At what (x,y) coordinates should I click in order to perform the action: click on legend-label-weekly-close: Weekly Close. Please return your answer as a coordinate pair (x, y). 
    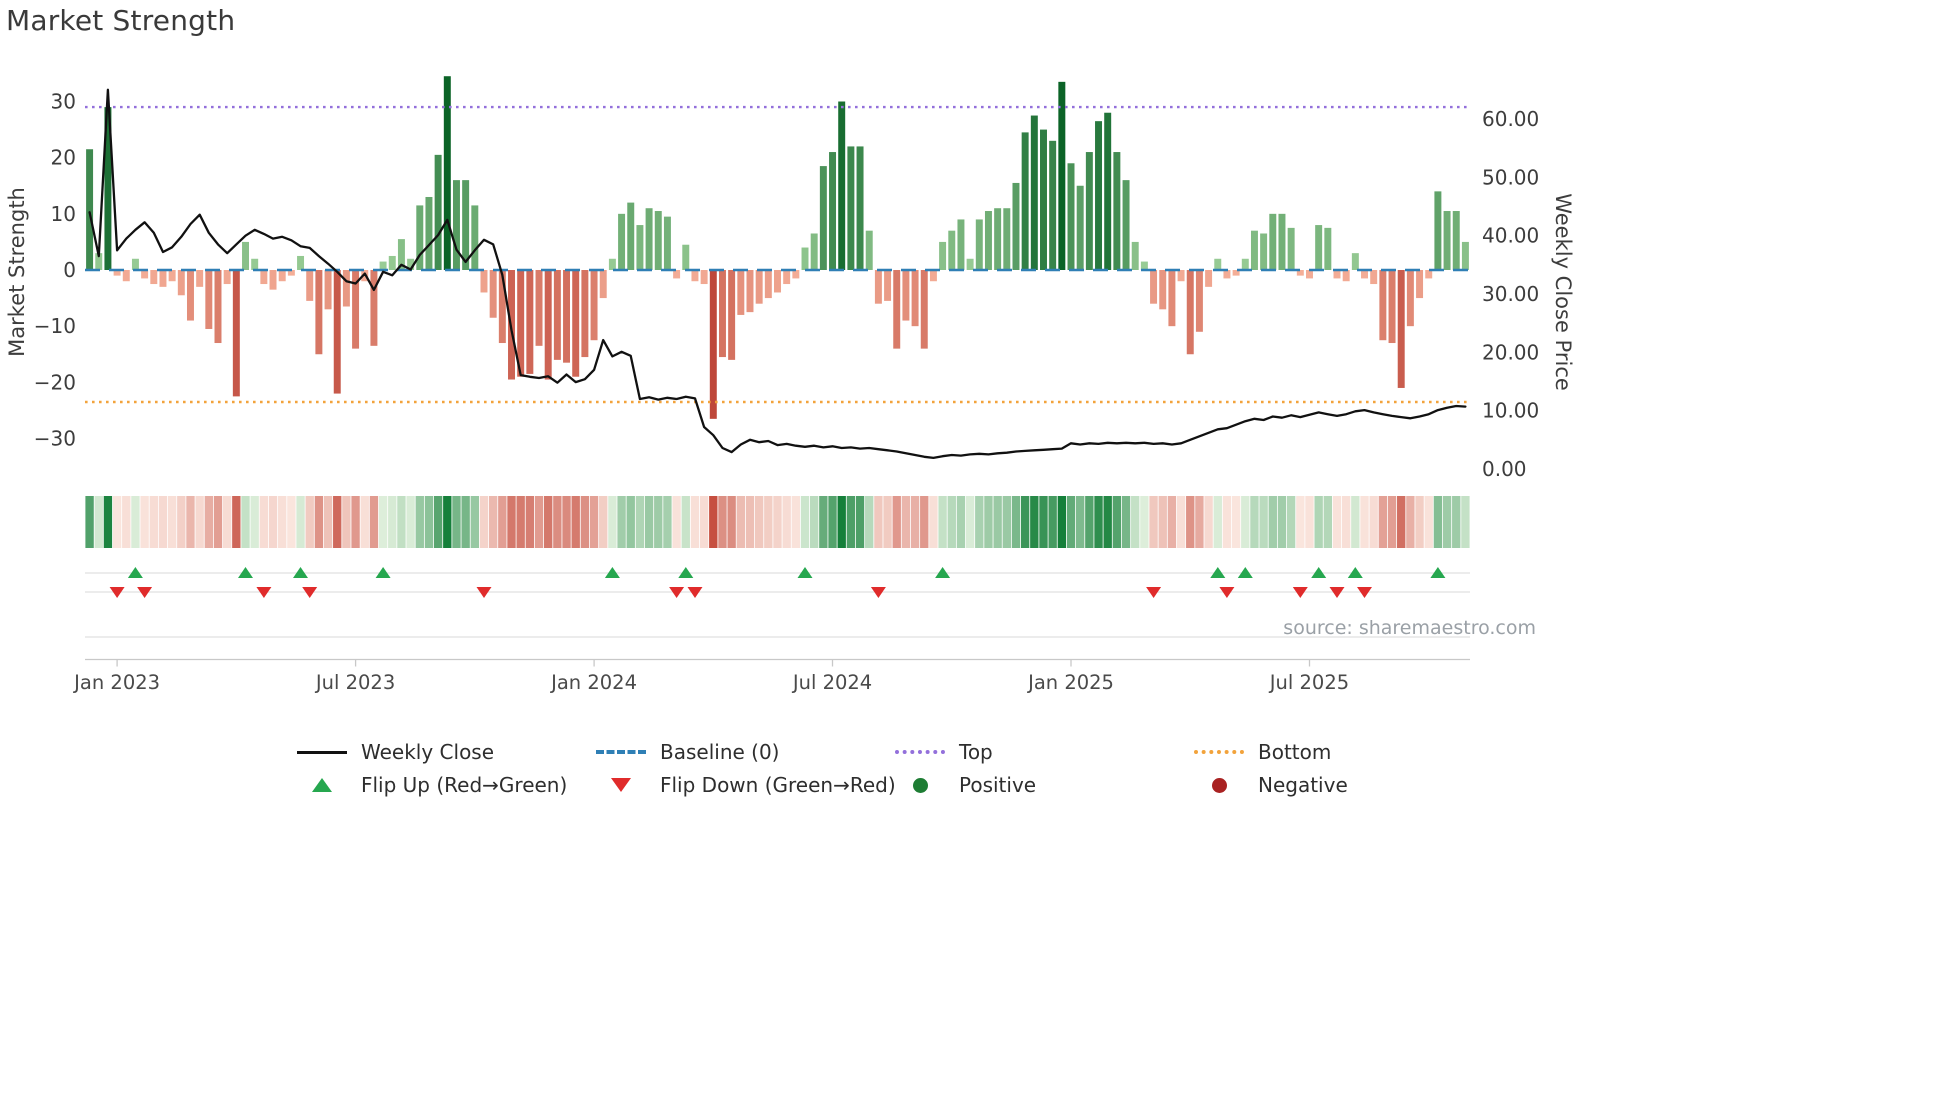
    Looking at the image, I should click on (428, 752).